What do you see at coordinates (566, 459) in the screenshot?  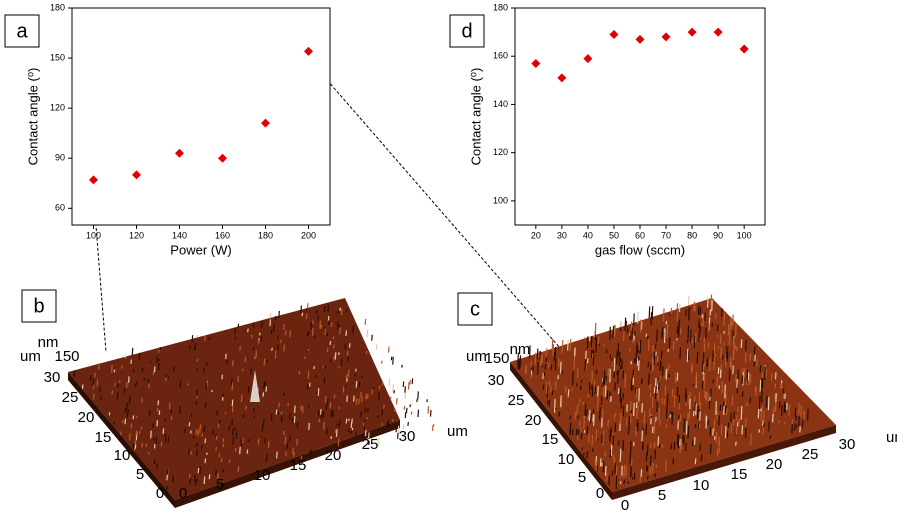 I see `afm-y-tick-label: 10` at bounding box center [566, 459].